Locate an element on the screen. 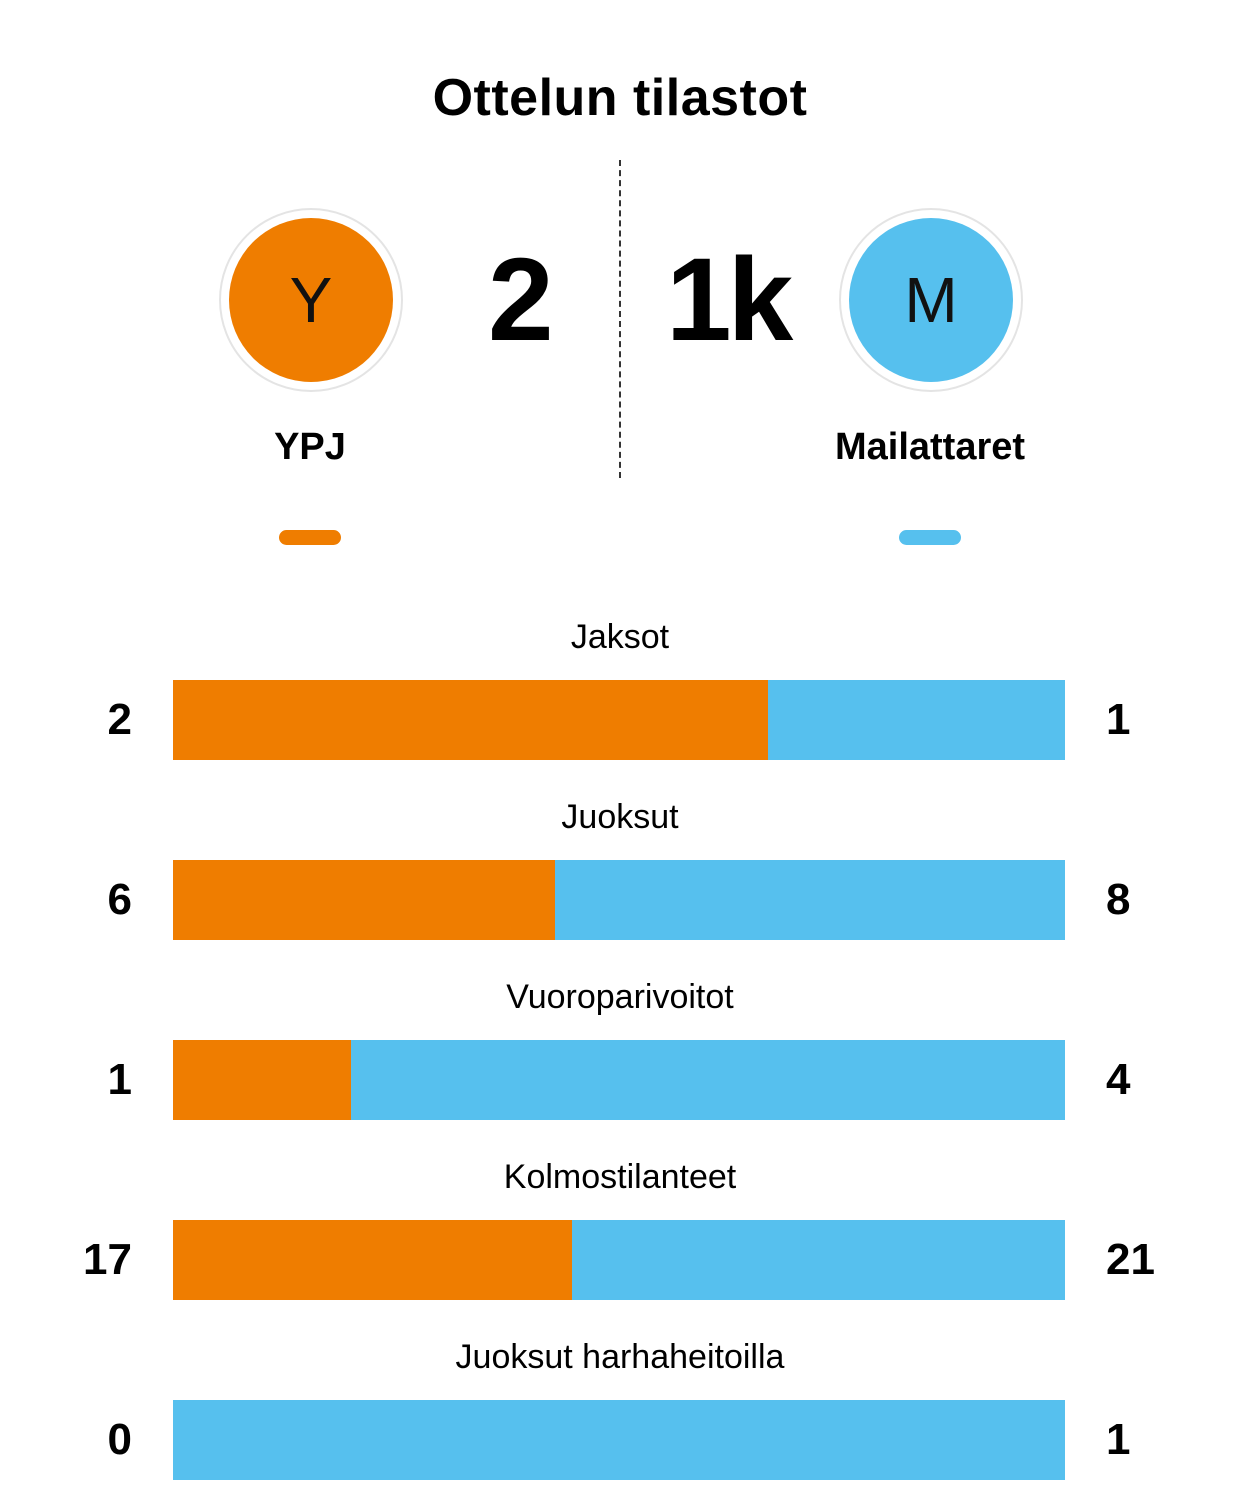 This screenshot has height=1500, width=1240. home-team-name: YPJ is located at coordinates (310, 447).